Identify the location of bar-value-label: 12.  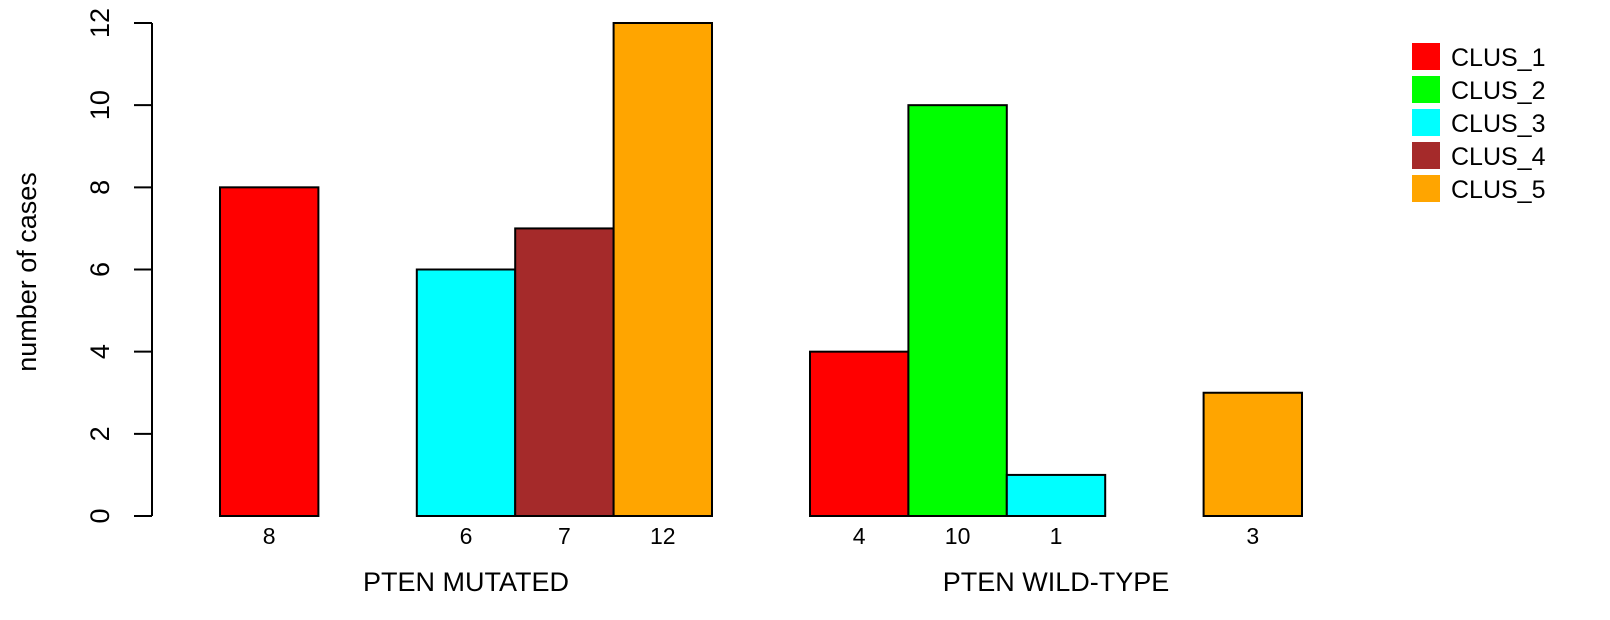
(663, 536).